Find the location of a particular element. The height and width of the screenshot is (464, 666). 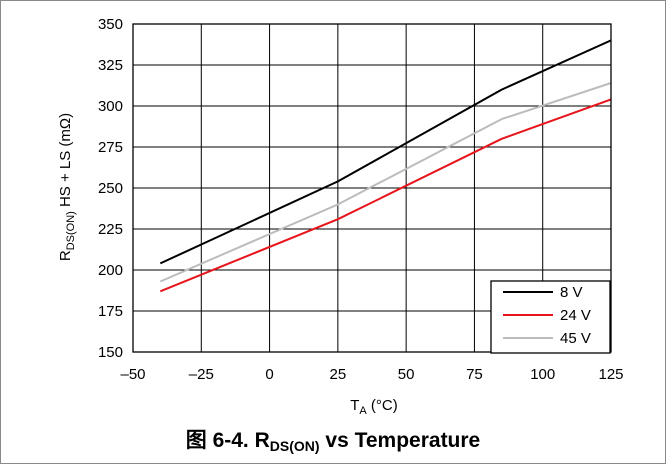

y-tick-label: 200 is located at coordinates (110, 270).